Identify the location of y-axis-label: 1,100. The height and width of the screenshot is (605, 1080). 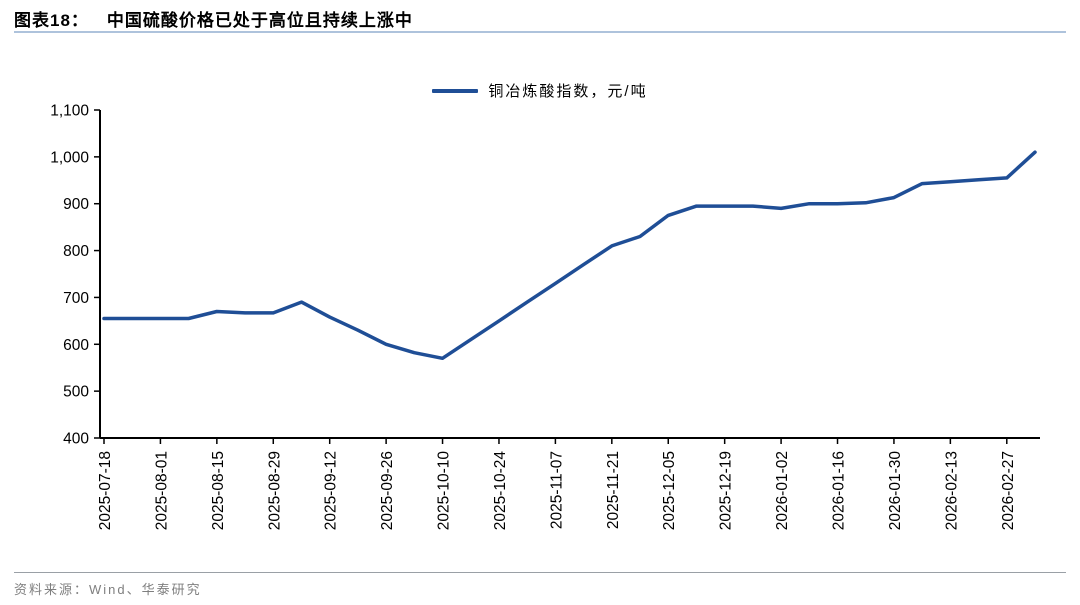
(69, 111).